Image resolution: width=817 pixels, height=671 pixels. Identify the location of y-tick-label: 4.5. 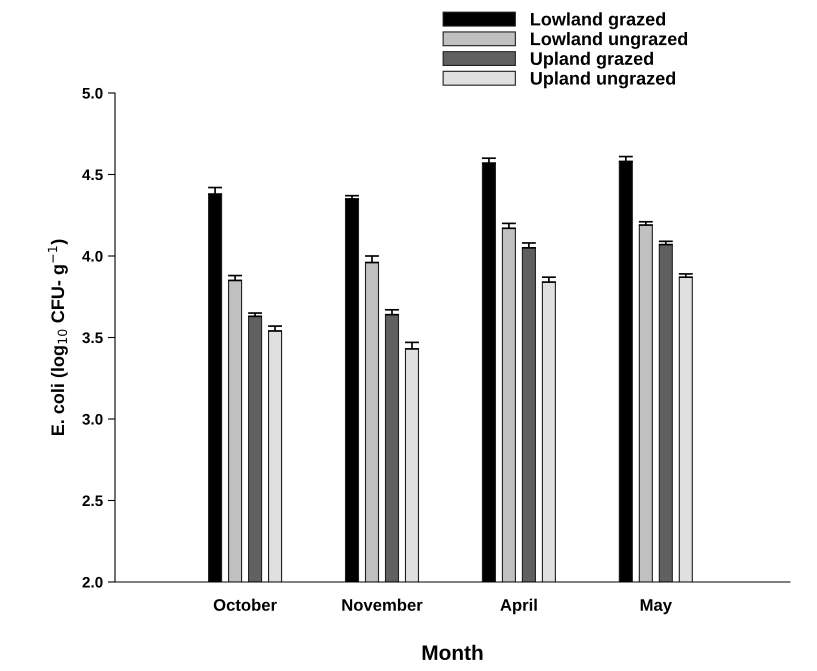
(92, 175).